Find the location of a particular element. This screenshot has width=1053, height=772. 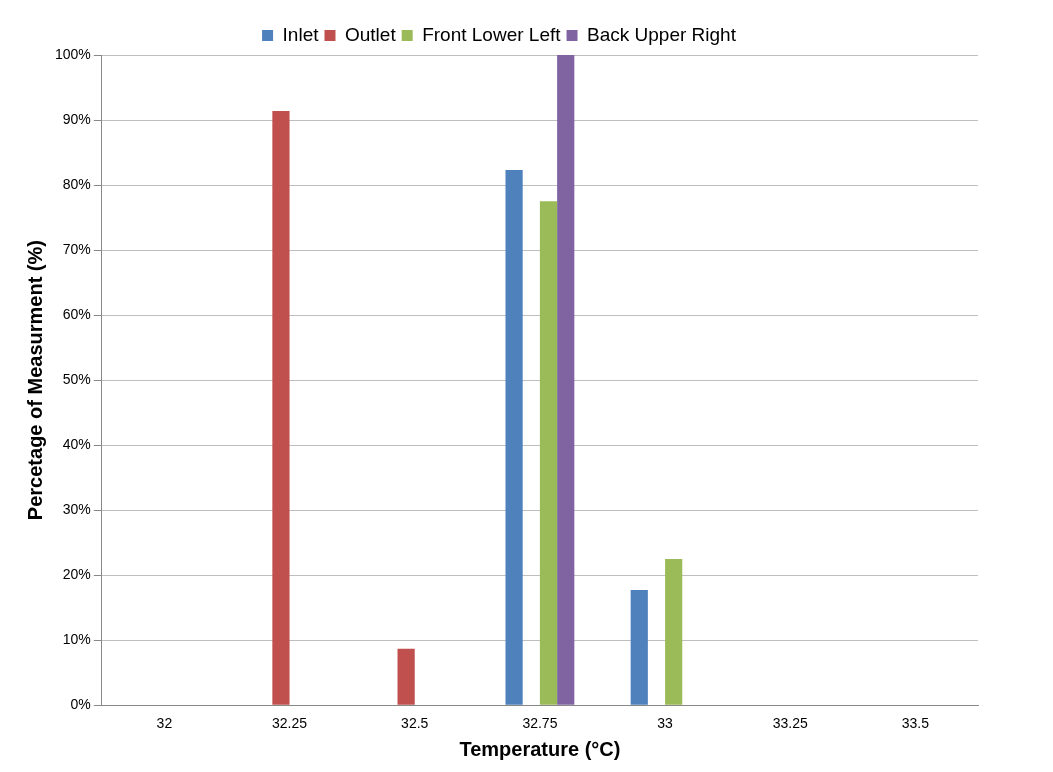

y-tick-label: 20% is located at coordinates (76, 574).